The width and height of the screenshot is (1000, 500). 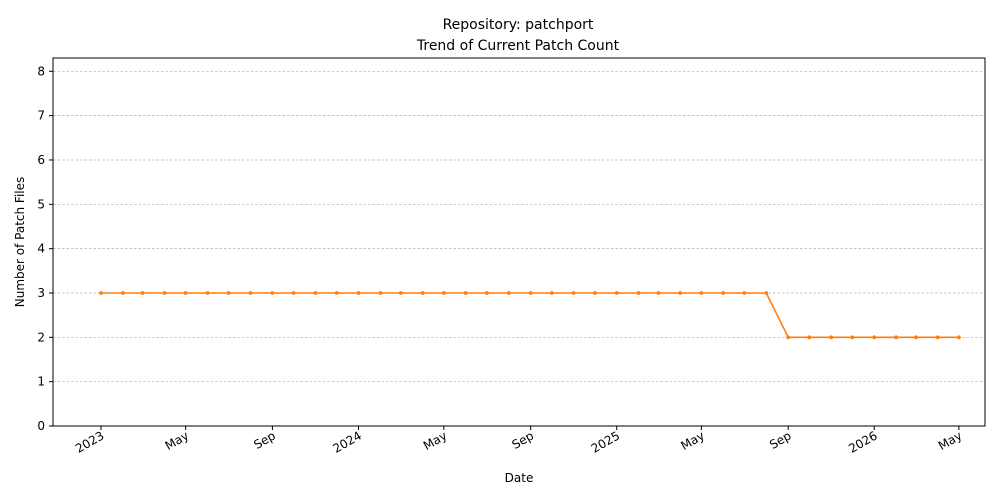 What do you see at coordinates (41, 382) in the screenshot?
I see `y-tick-label: 1` at bounding box center [41, 382].